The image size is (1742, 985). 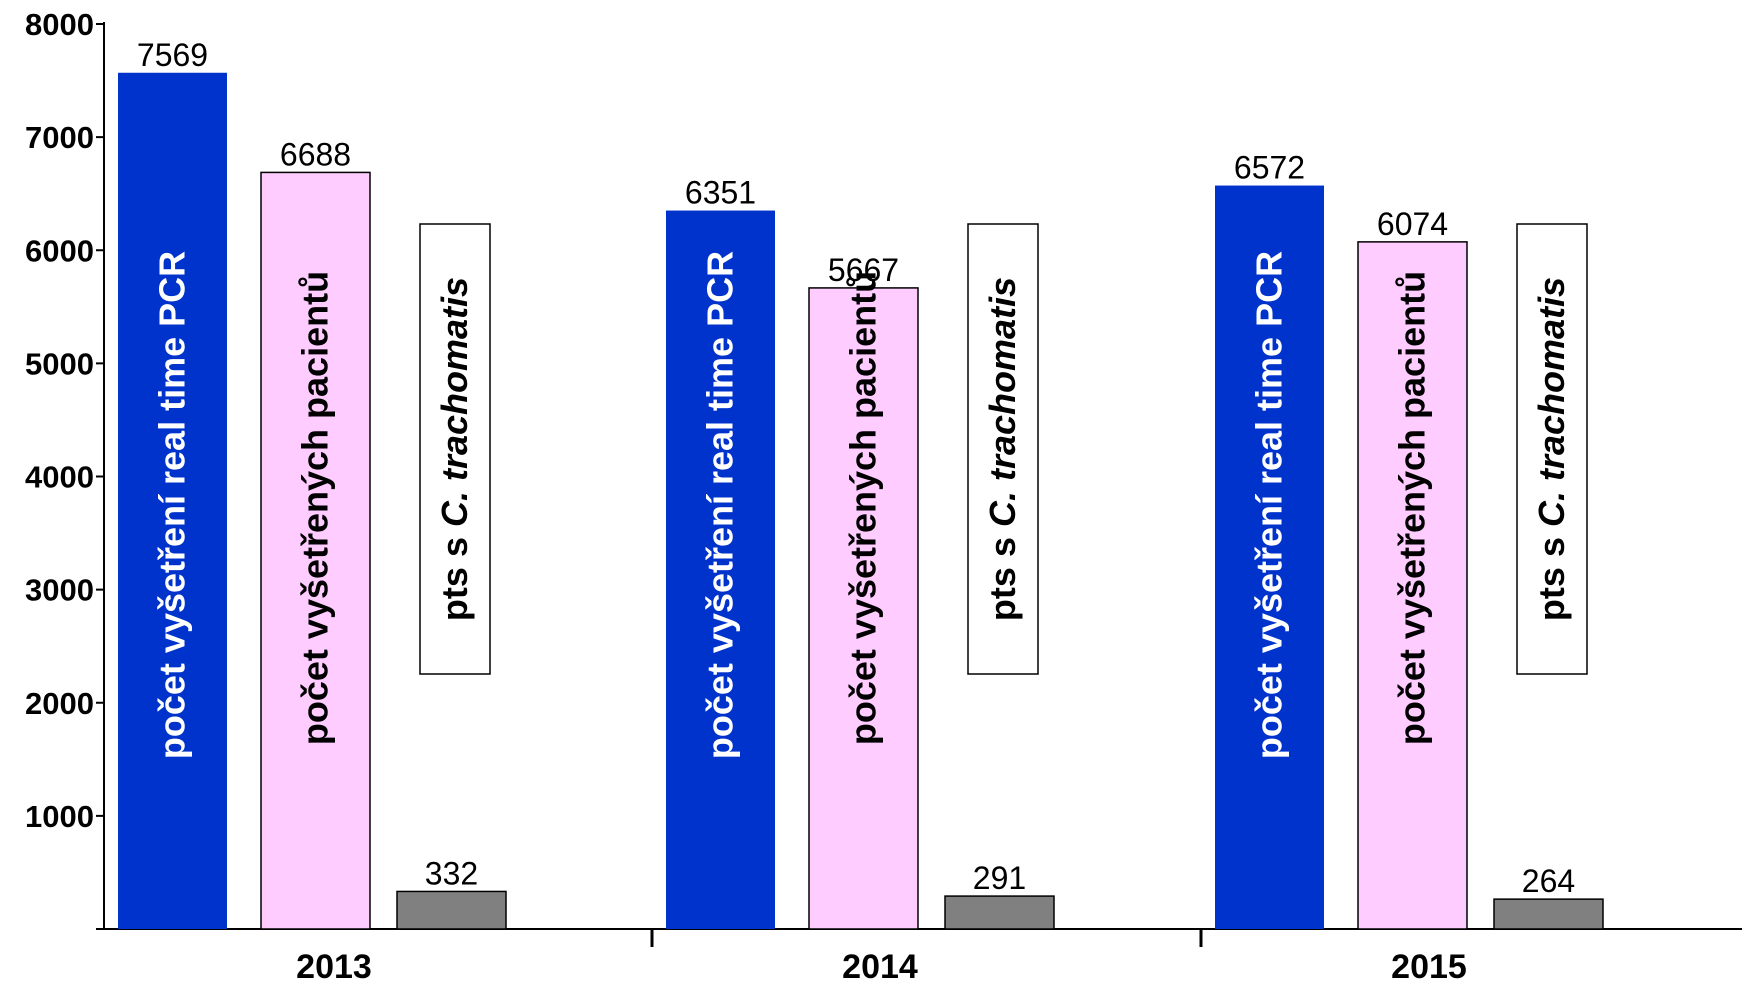 I want to click on data-label: 5667, so click(x=863, y=270).